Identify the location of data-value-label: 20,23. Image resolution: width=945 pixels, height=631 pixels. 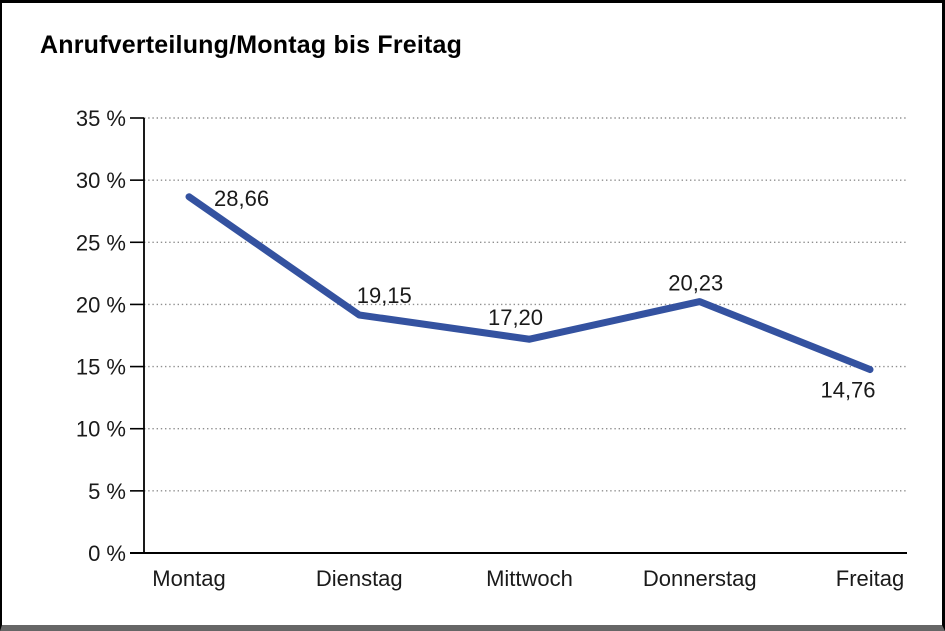
(695, 283).